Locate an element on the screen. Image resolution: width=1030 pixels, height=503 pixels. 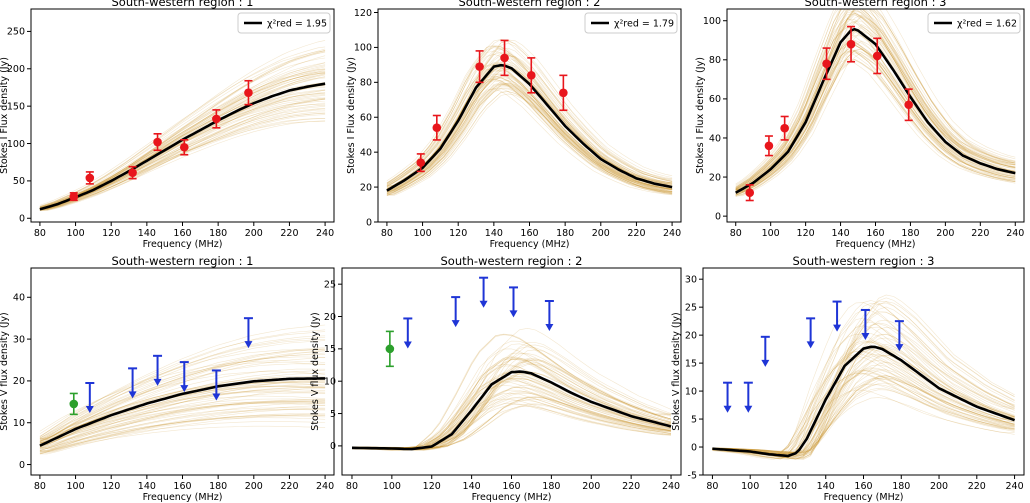
y-tick-label: 30 is located at coordinates (691, 279).